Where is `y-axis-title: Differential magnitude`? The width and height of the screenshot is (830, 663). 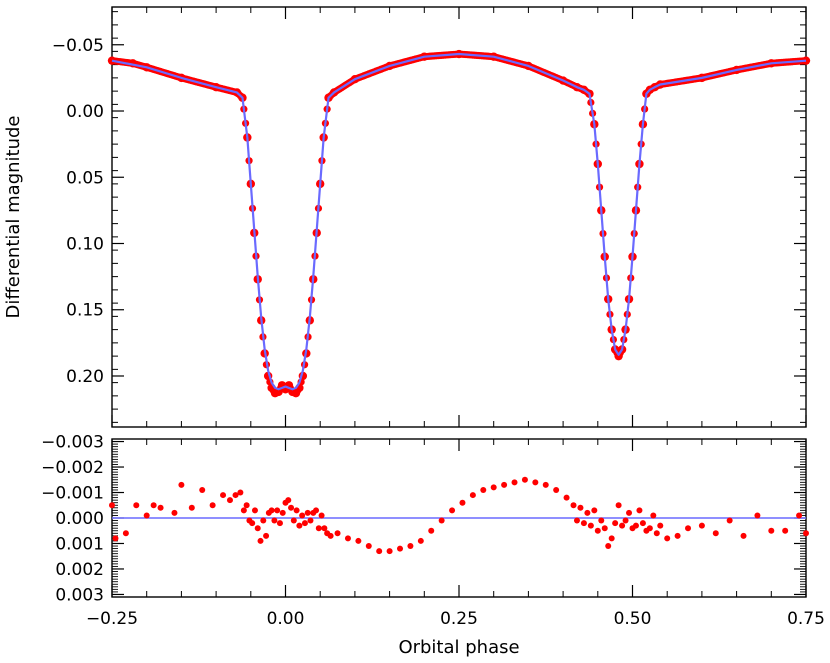 y-axis-title: Differential magnitude is located at coordinates (13, 216).